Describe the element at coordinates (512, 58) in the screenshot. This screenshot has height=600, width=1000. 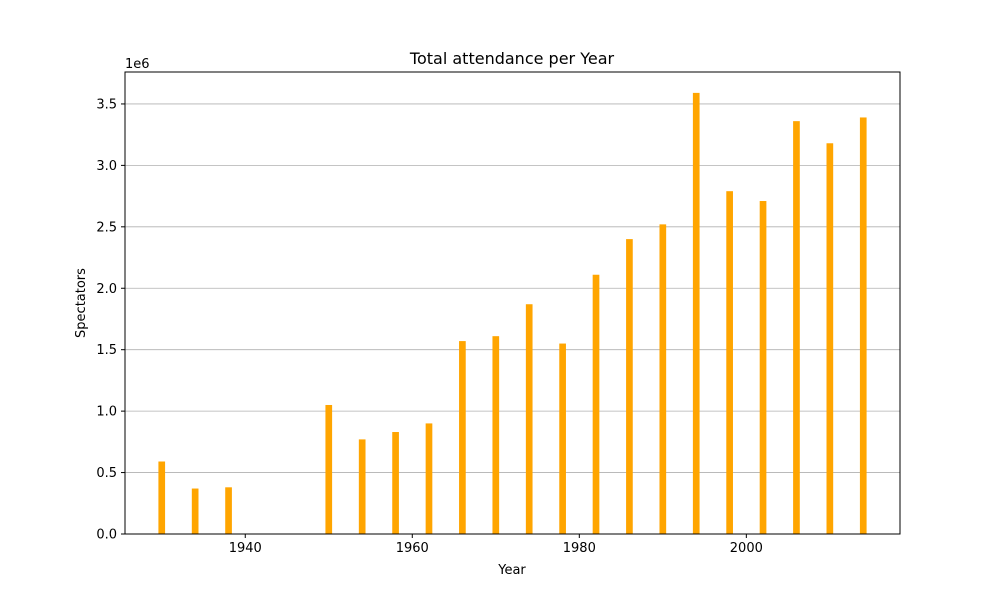
I see `chart-title: Total attendance per Year` at that location.